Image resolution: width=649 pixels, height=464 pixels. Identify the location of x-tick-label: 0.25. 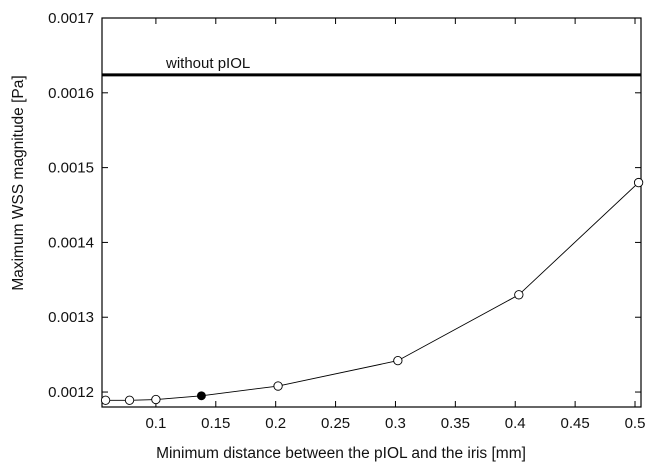
(335, 423).